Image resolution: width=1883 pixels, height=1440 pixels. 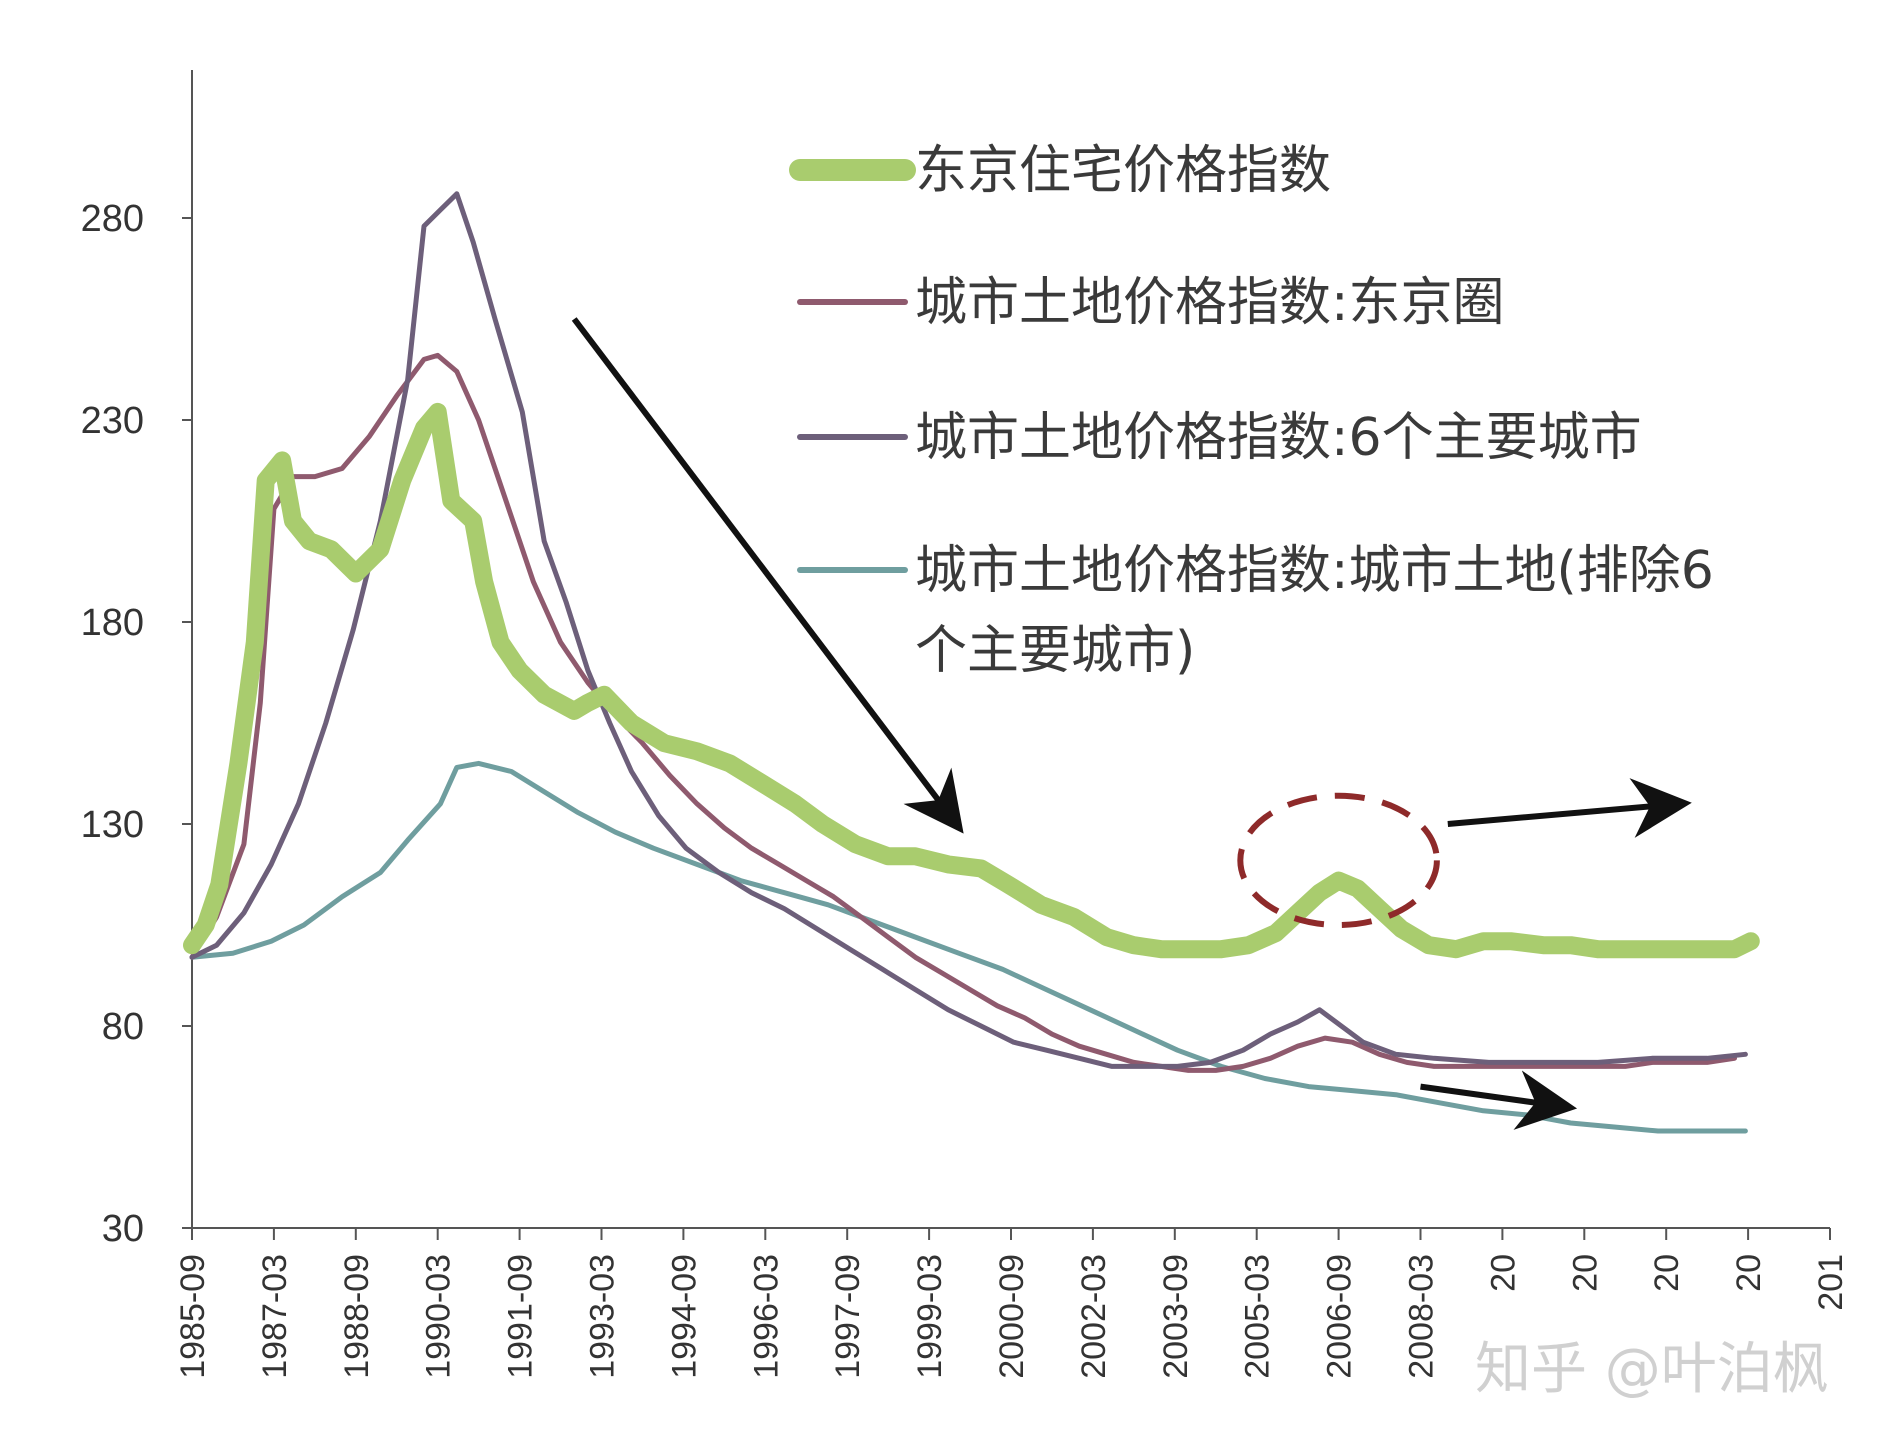 What do you see at coordinates (112, 825) in the screenshot?
I see `y-tick-label: 130` at bounding box center [112, 825].